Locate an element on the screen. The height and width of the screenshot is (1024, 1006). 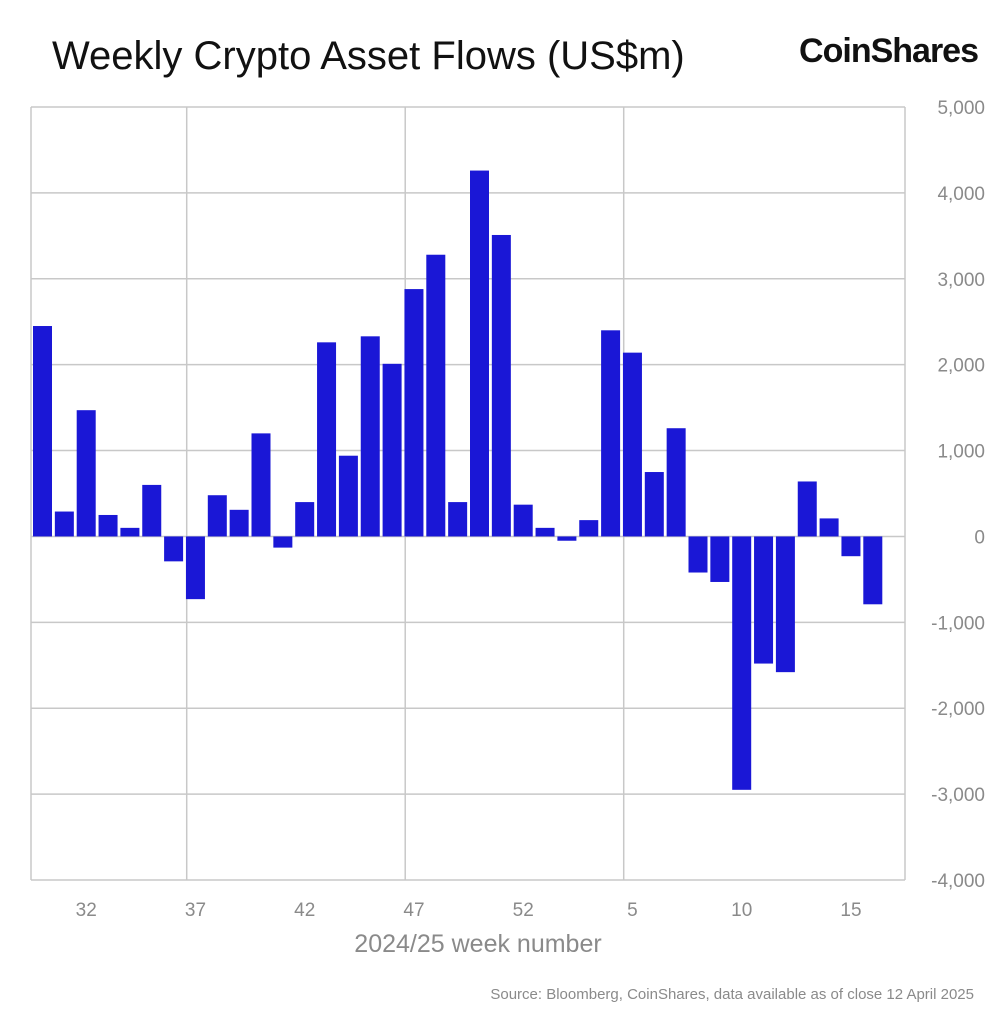
x-tick-label: 42 is located at coordinates (304, 910).